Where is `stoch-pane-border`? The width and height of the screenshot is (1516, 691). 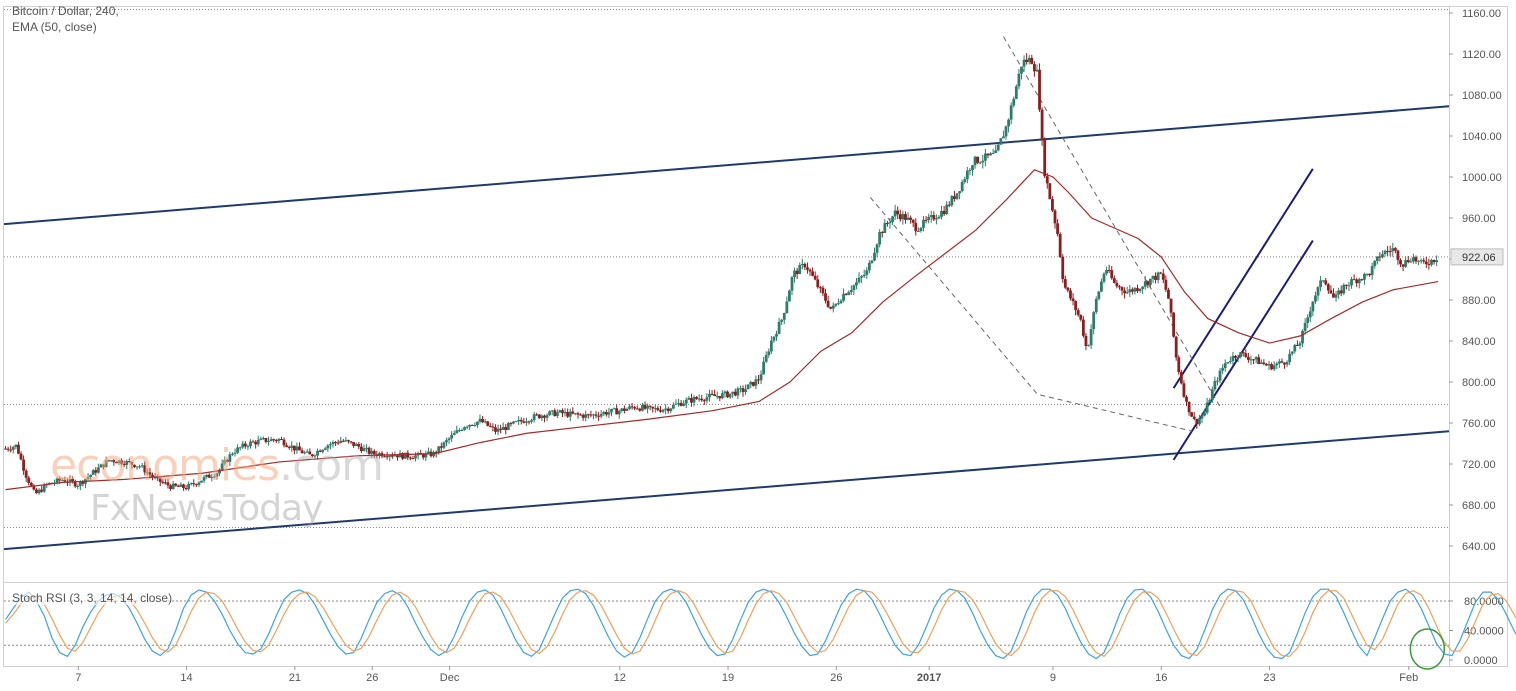 stoch-pane-border is located at coordinates (755, 624).